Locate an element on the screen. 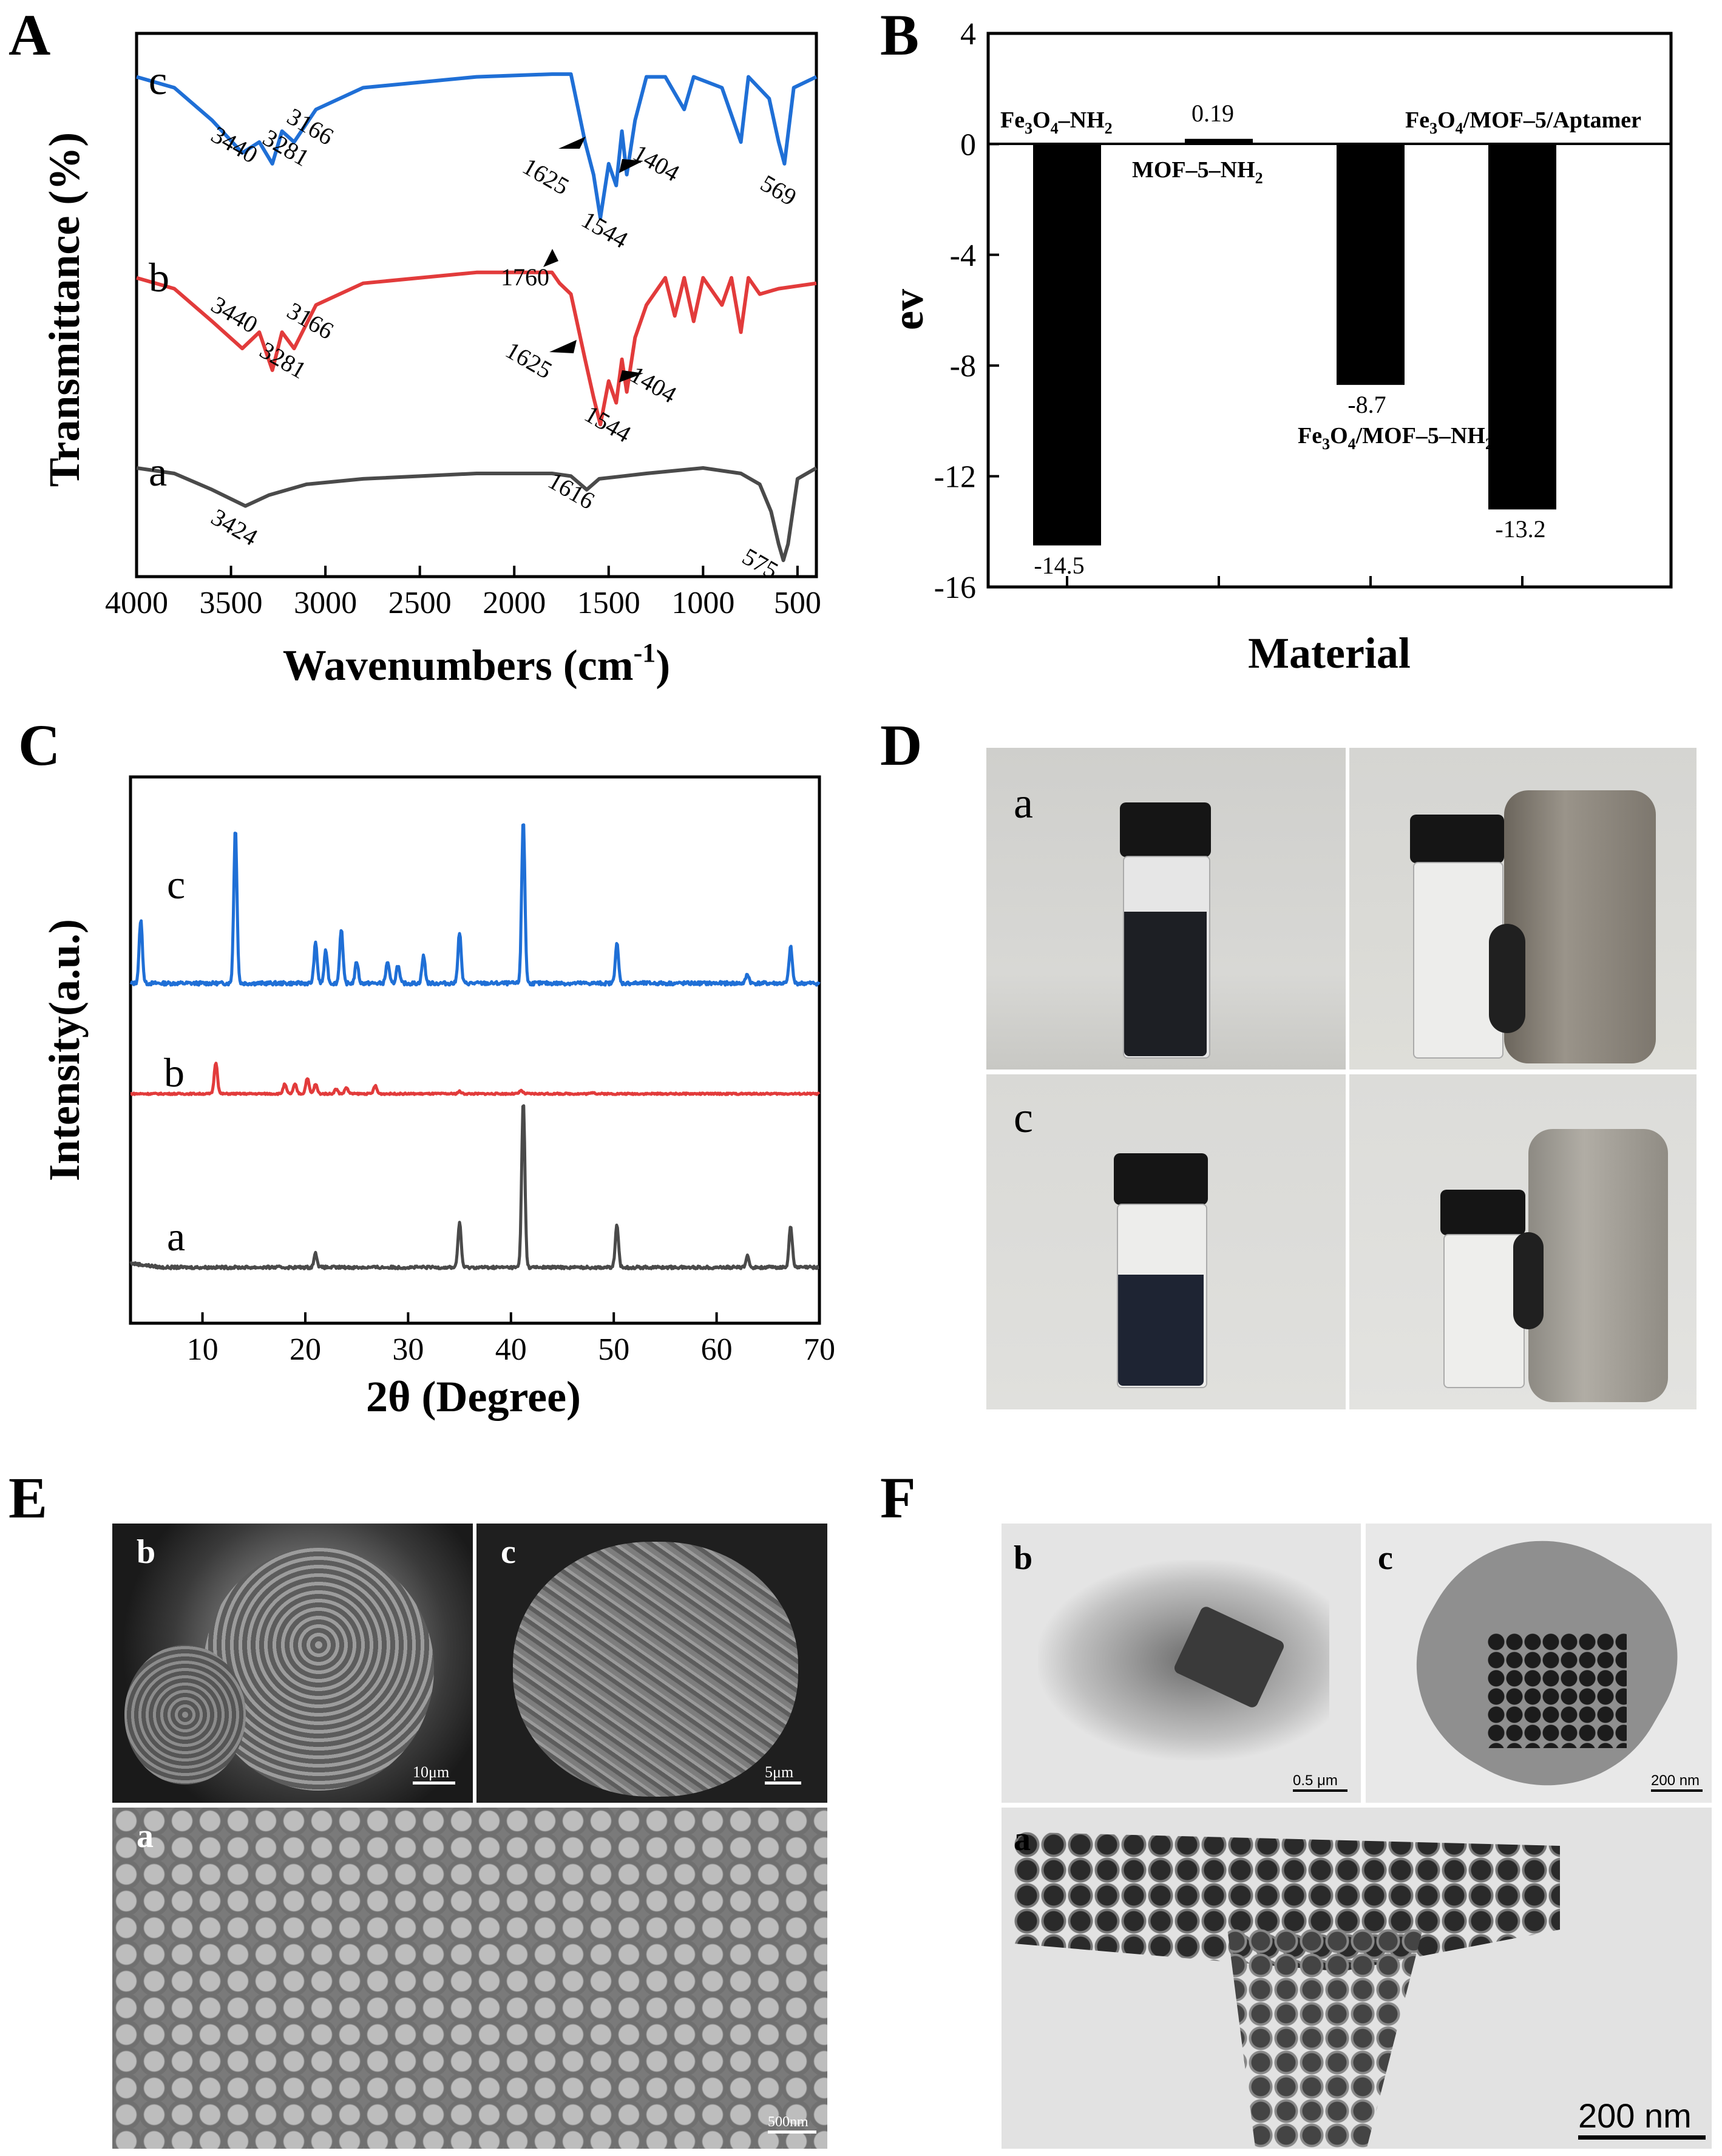 The width and height of the screenshot is (1722, 2156). tem-scalebar-a: 200 nm is located at coordinates (1642, 2118).